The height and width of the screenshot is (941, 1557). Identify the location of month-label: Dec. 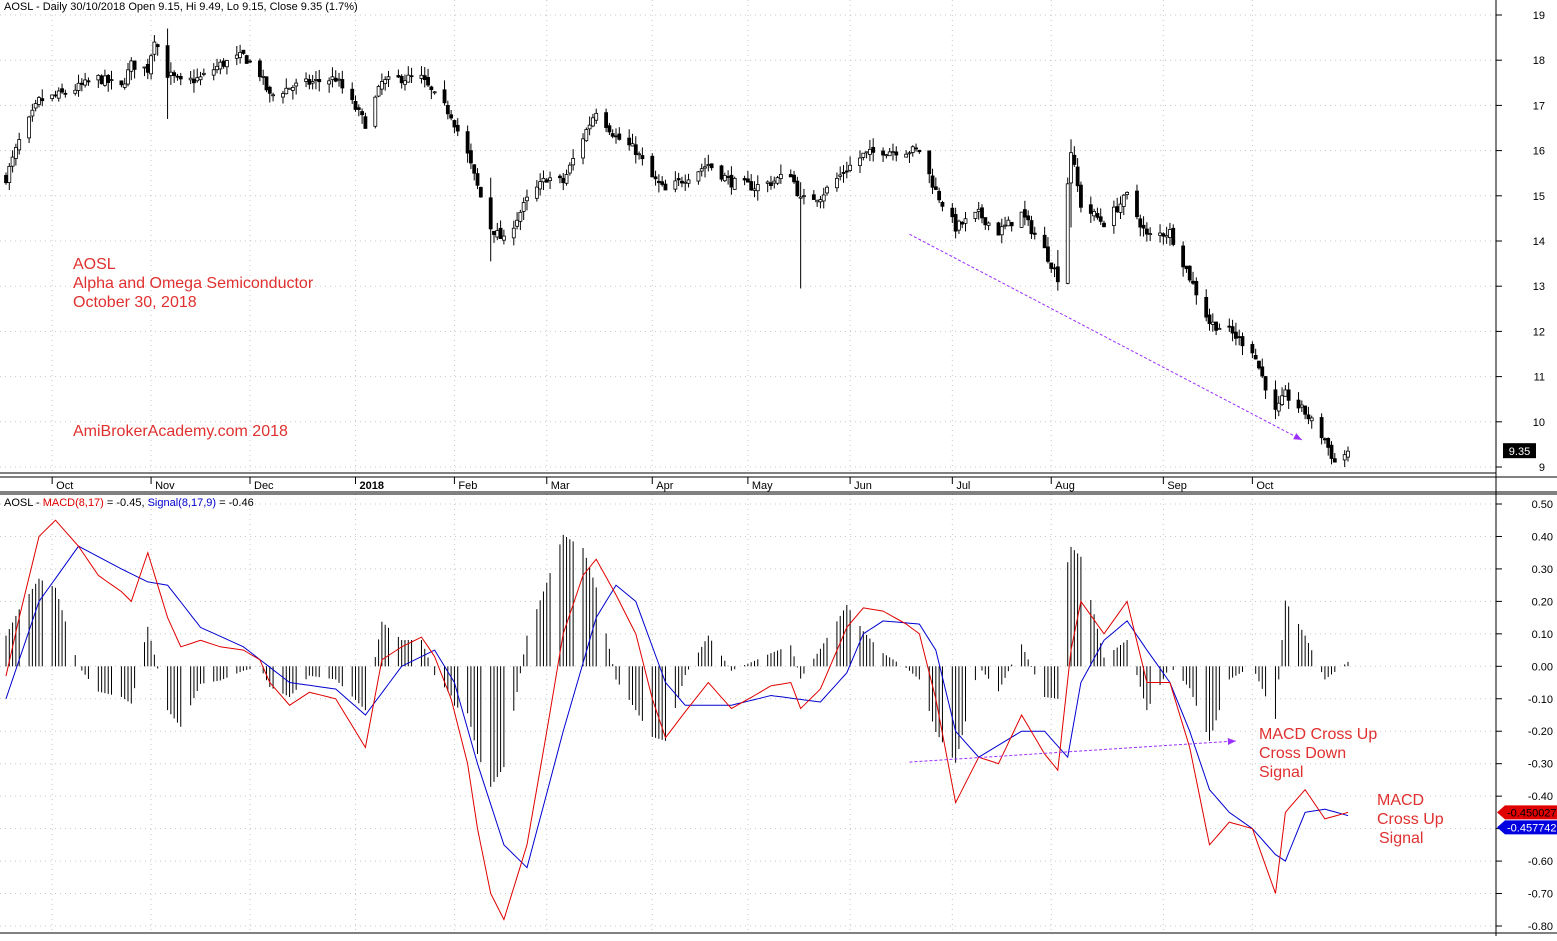
(264, 486).